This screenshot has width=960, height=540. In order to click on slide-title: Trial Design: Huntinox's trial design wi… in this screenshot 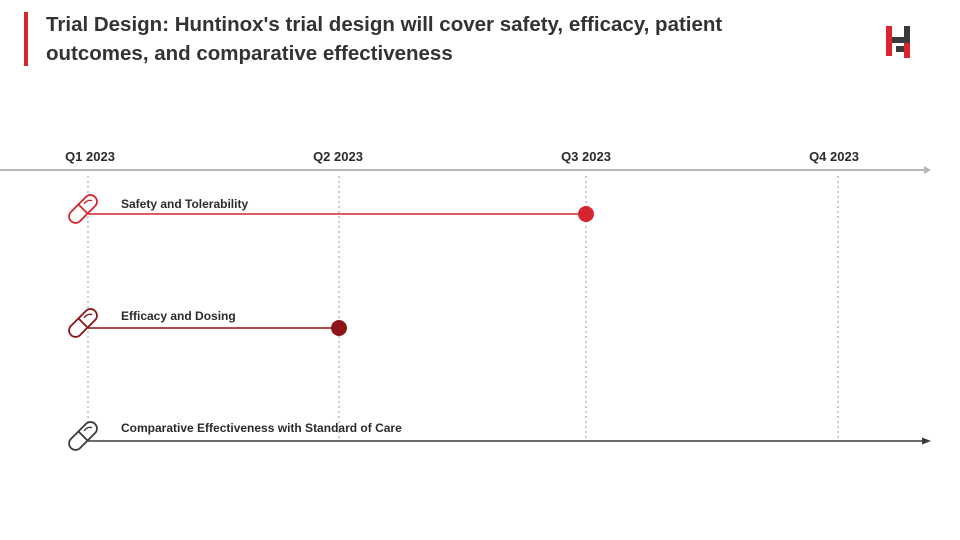, I will do `click(384, 39)`.